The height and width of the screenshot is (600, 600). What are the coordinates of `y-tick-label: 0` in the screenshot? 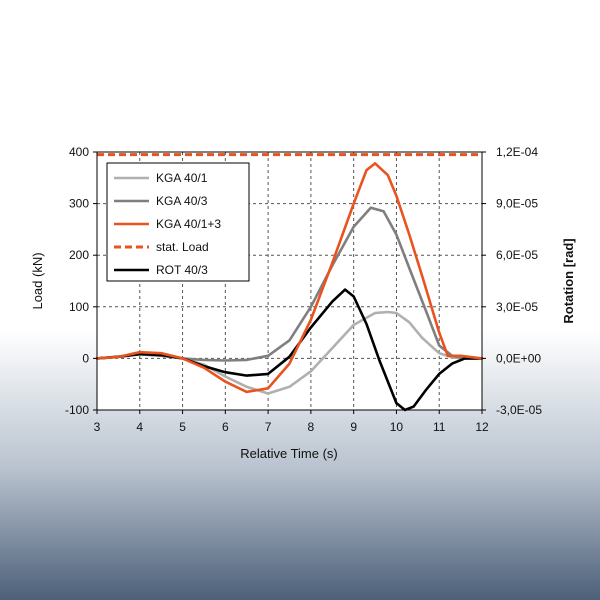 It's located at (85, 358).